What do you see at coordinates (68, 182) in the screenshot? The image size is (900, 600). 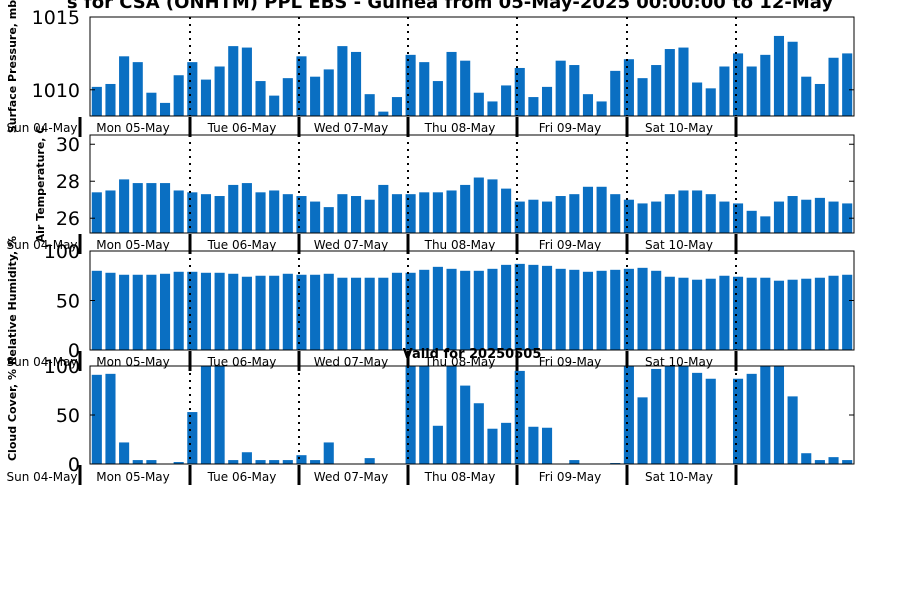 I see `y-tick-label: 28` at bounding box center [68, 182].